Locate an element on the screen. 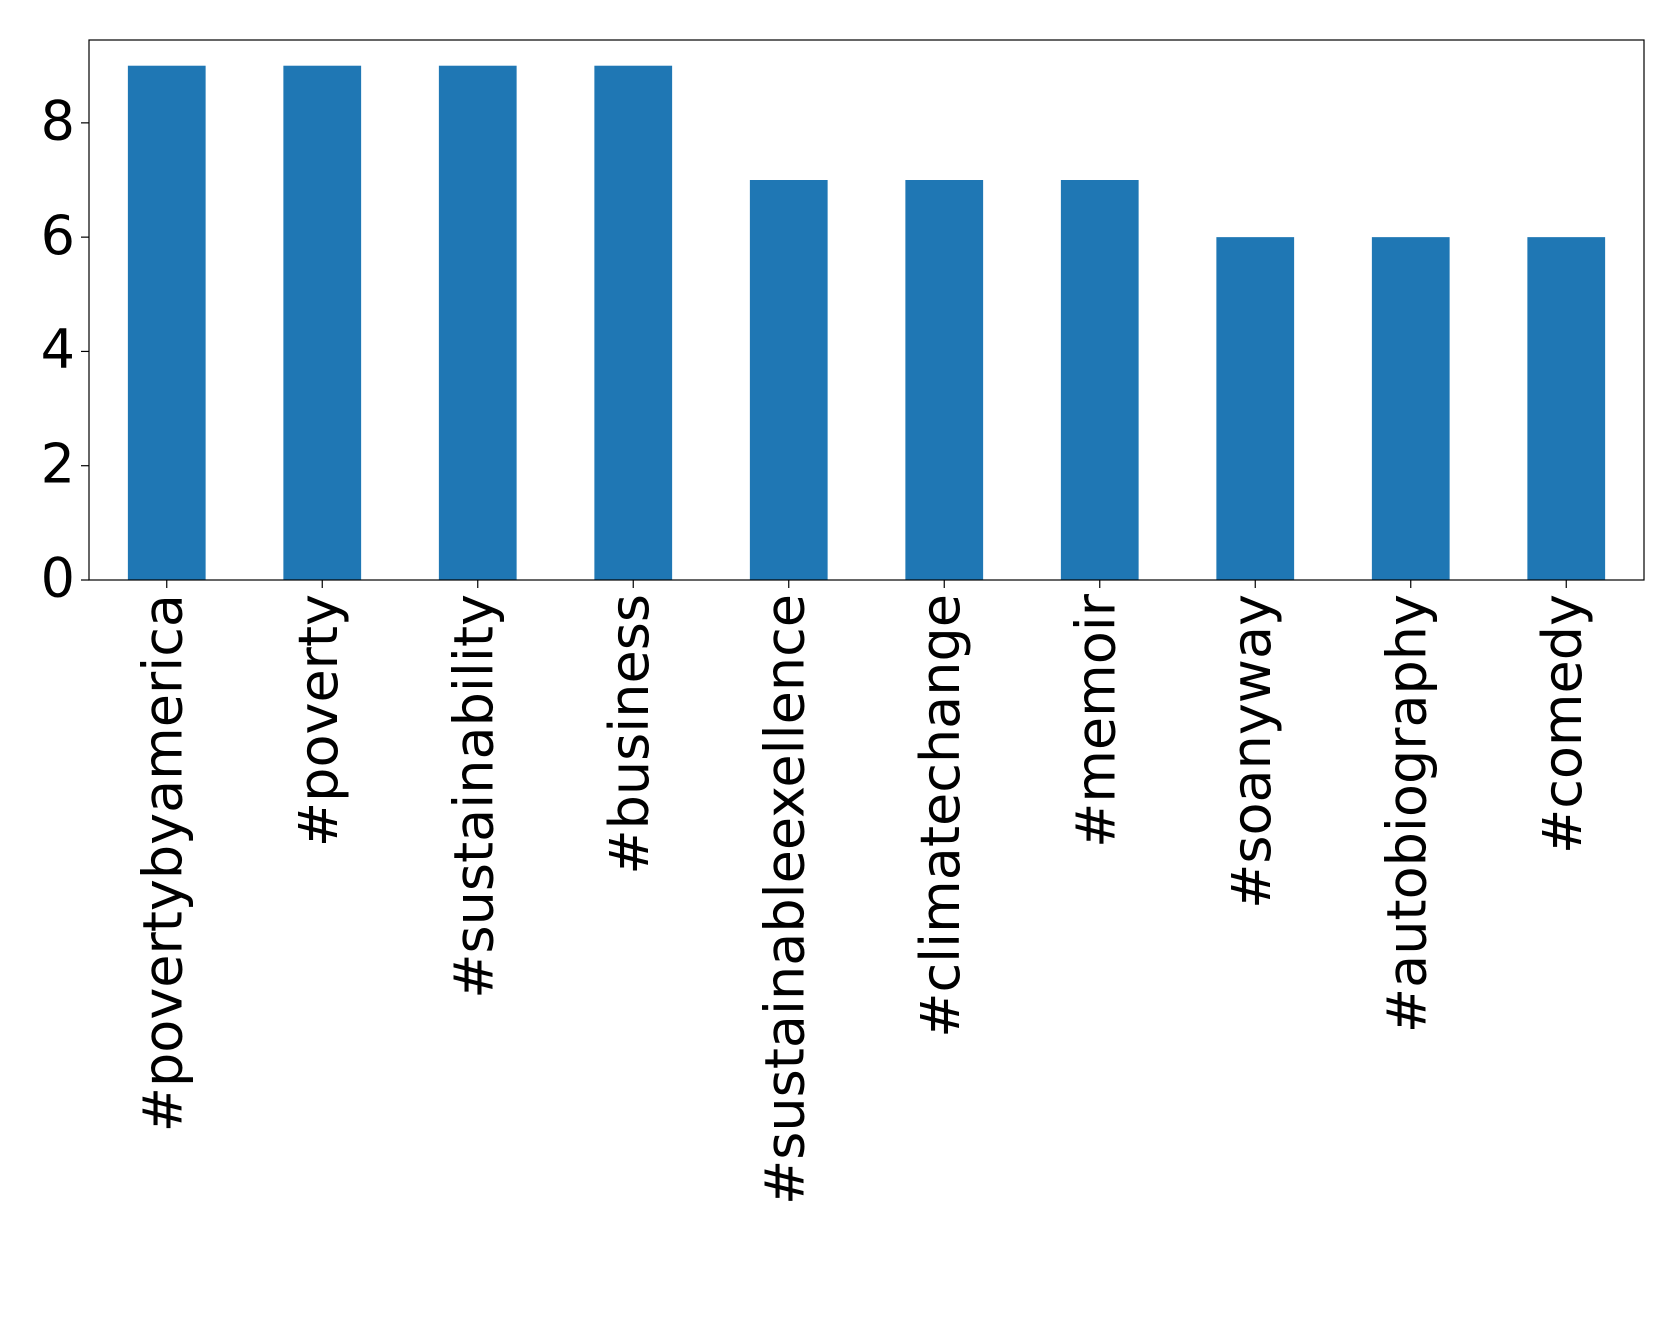 The width and height of the screenshot is (1679, 1335). y-tick-label: 2 is located at coordinates (58, 463).